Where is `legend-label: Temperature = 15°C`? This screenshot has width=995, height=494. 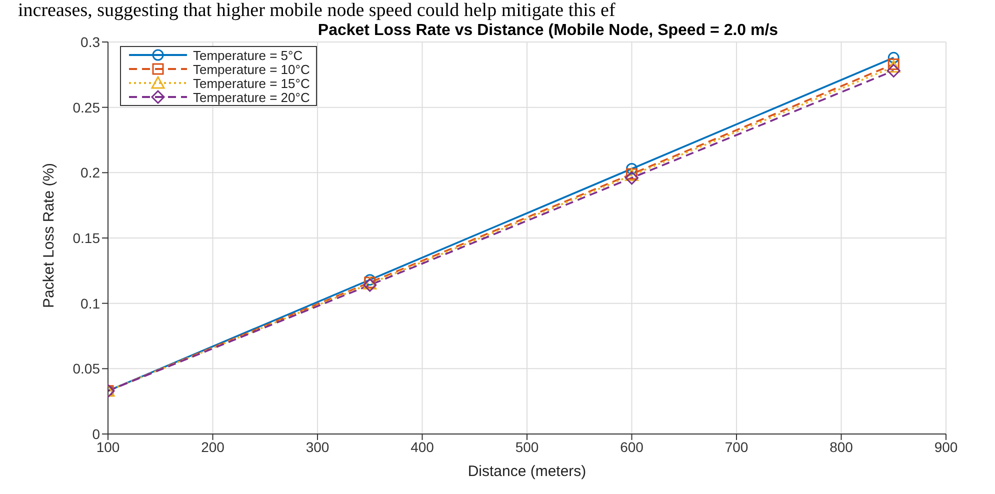 legend-label: Temperature = 15°C is located at coordinates (251, 83).